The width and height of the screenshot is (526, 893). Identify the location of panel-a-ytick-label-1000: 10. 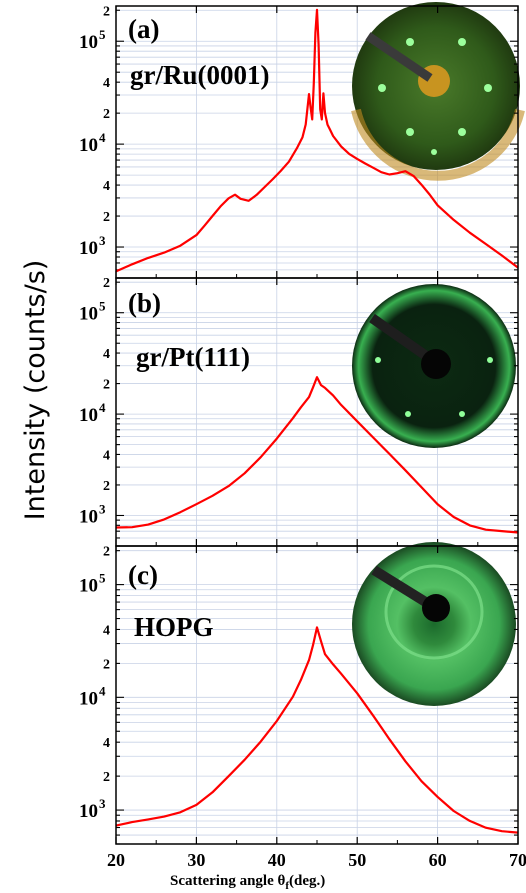
(88, 248).